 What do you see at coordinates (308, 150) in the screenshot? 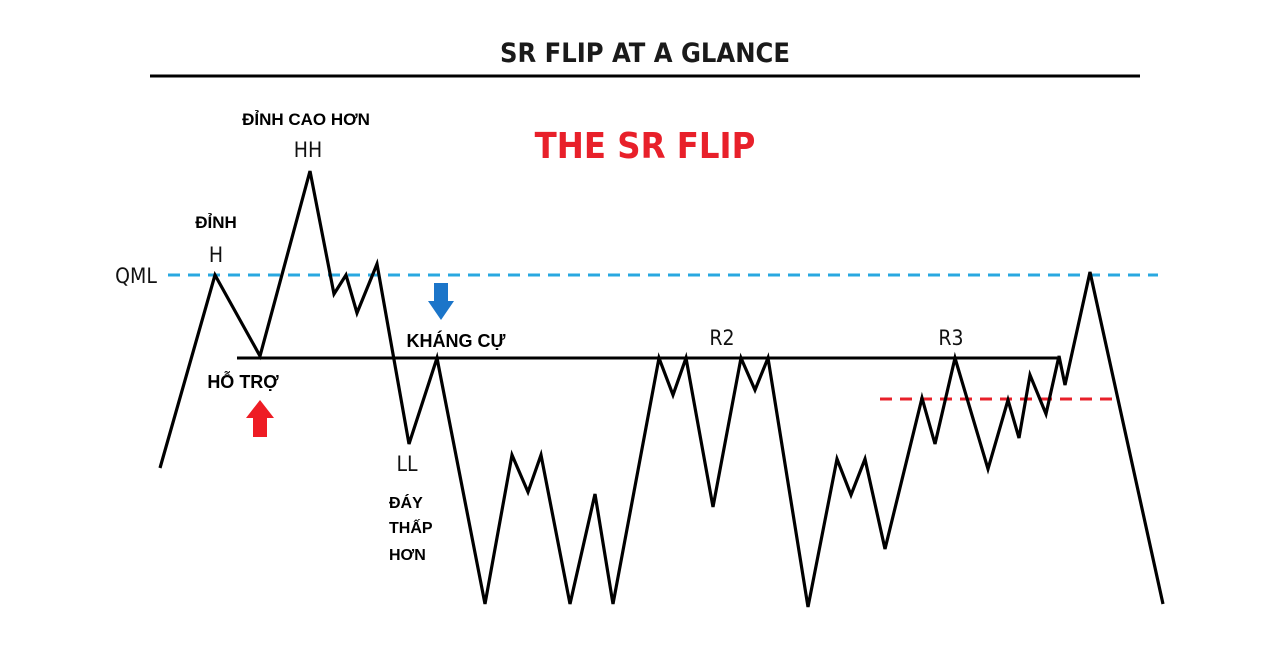
I see `label-hh: HH` at bounding box center [308, 150].